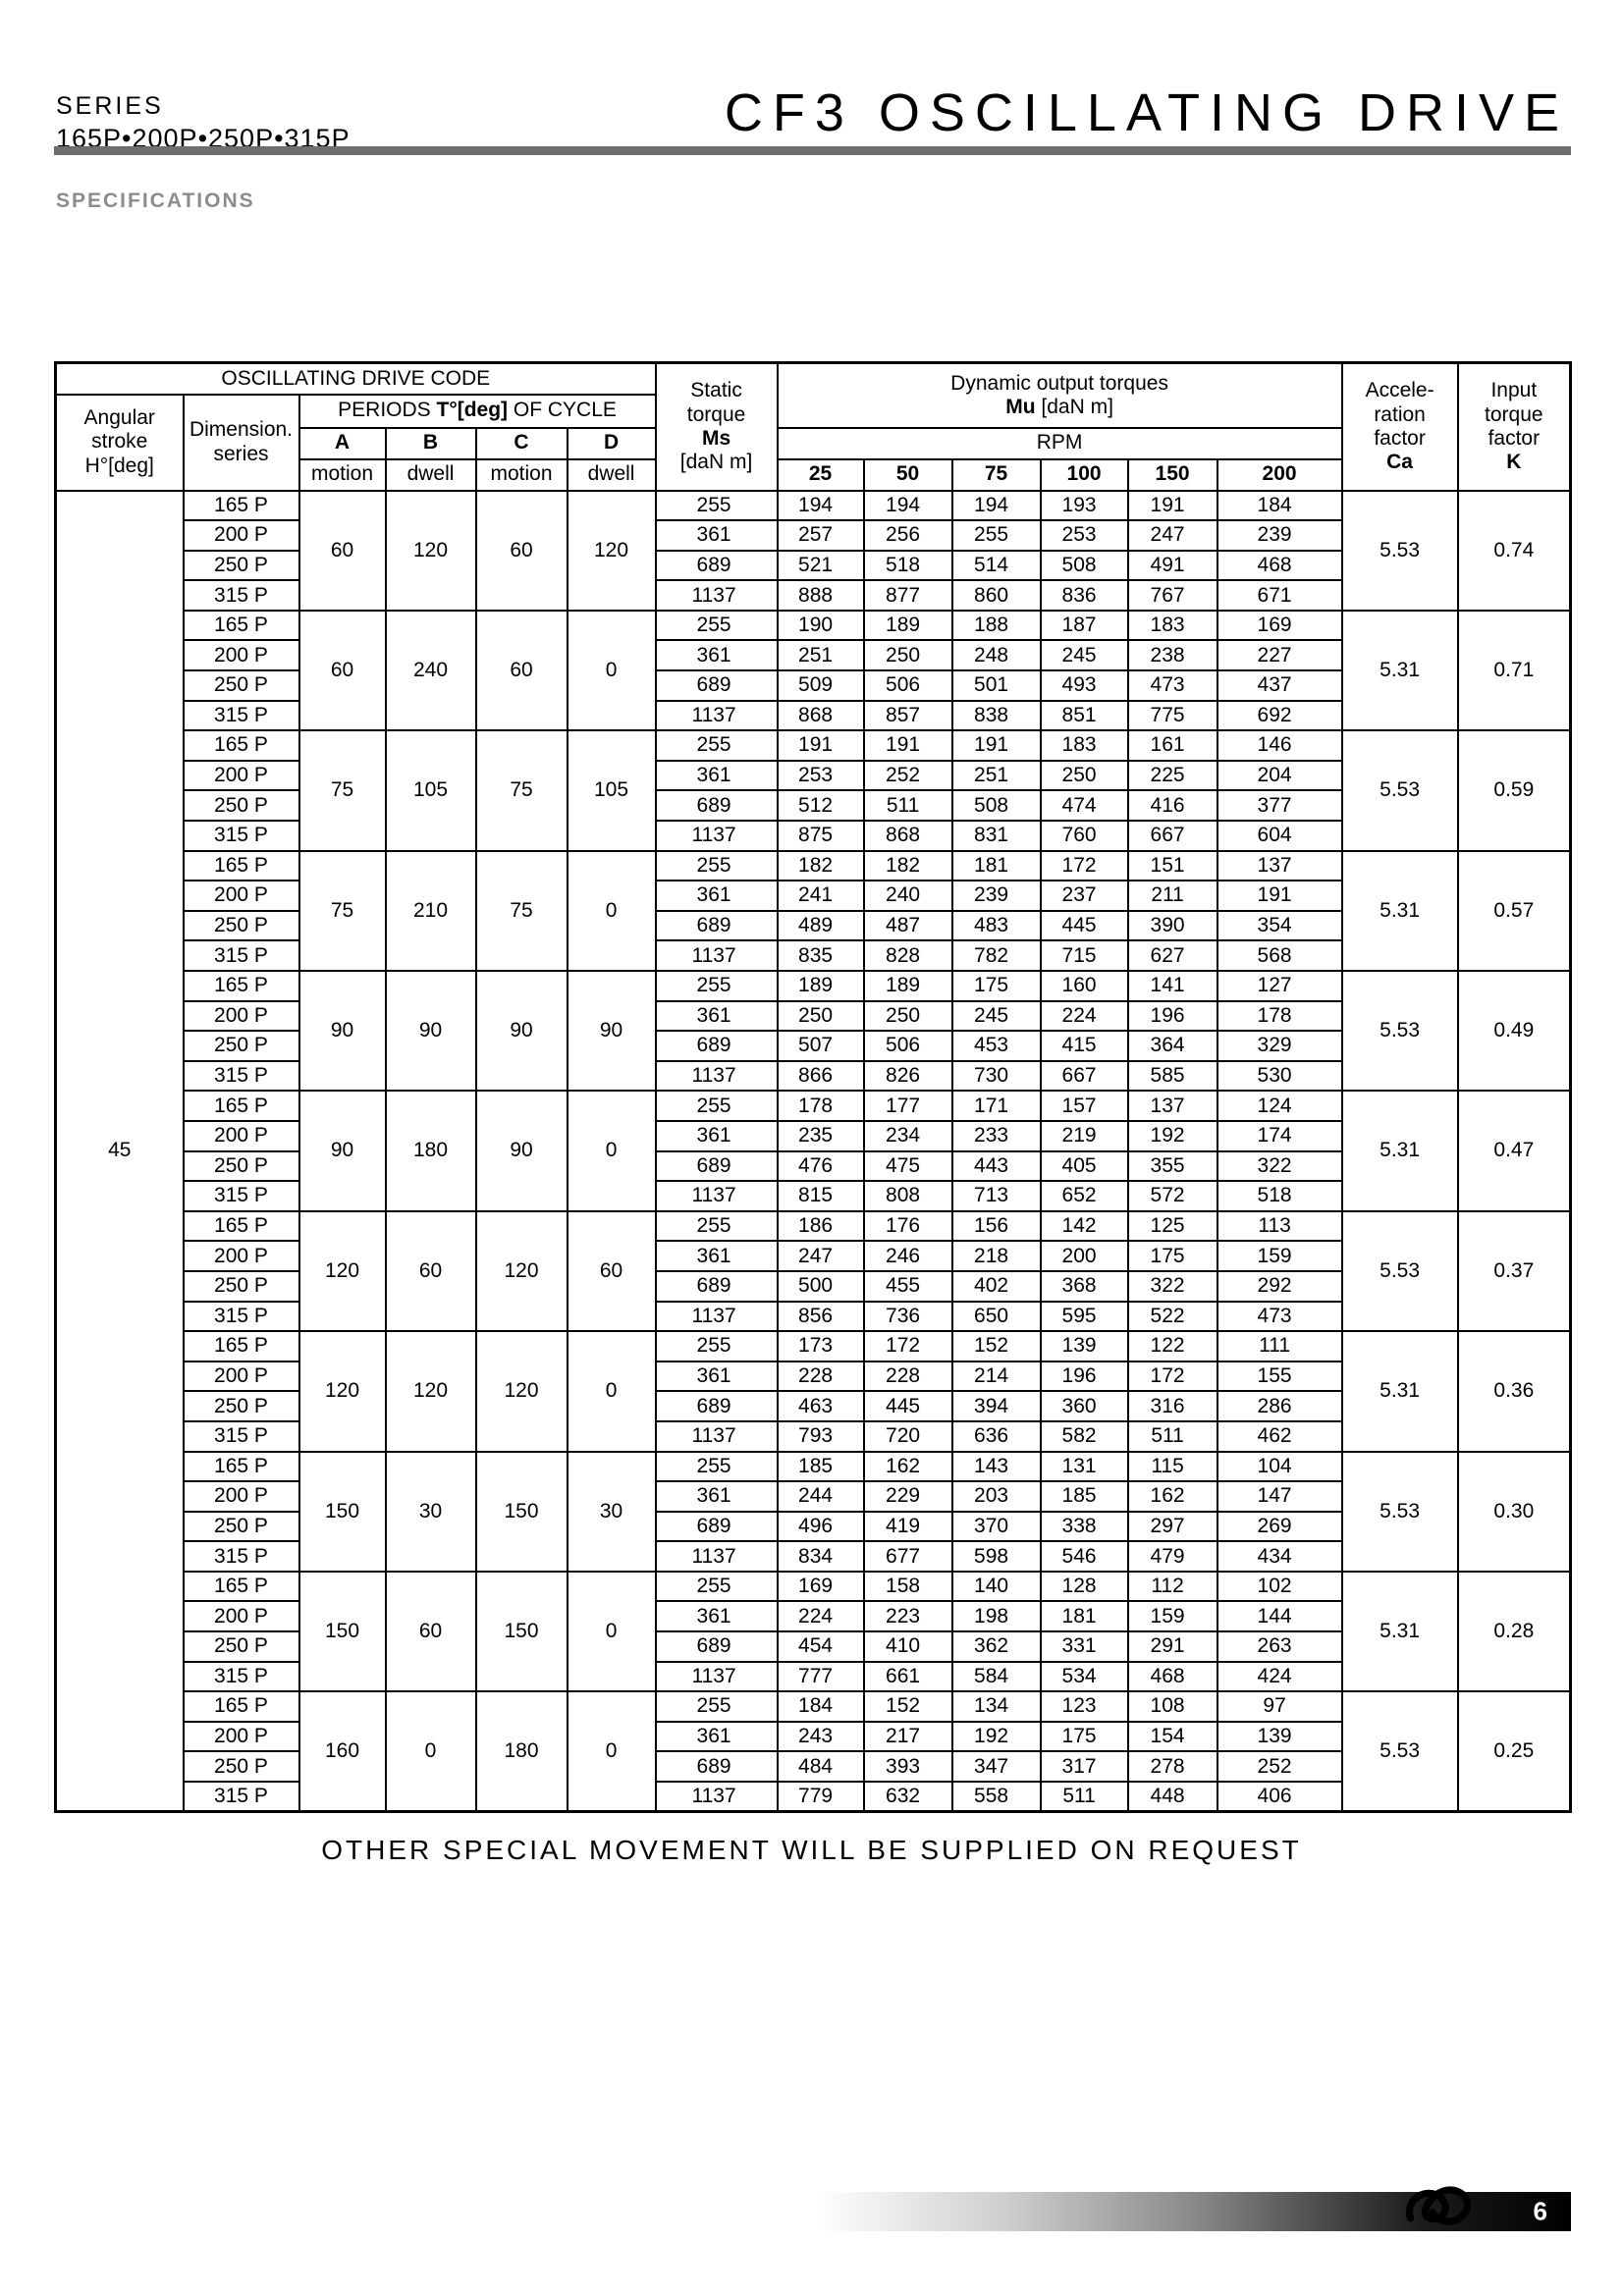 Image resolution: width=1623 pixels, height=2296 pixels. What do you see at coordinates (1172, 1406) in the screenshot?
I see `torque-cell-rpm-150: 316` at bounding box center [1172, 1406].